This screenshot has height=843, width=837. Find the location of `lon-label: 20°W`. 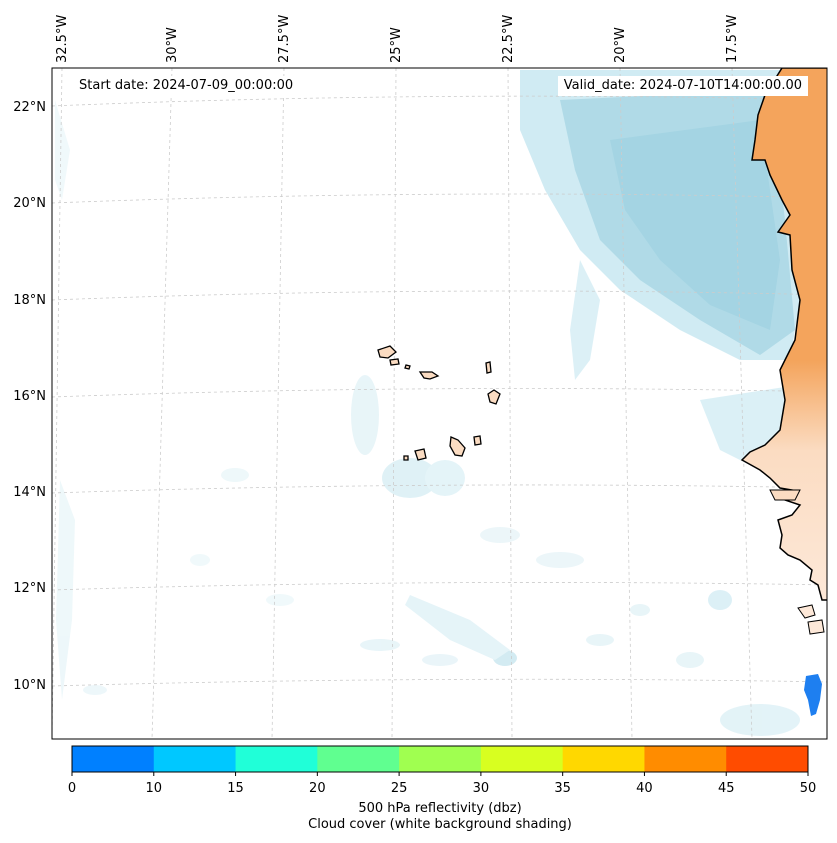

lon-label: 20°W is located at coordinates (620, 45).